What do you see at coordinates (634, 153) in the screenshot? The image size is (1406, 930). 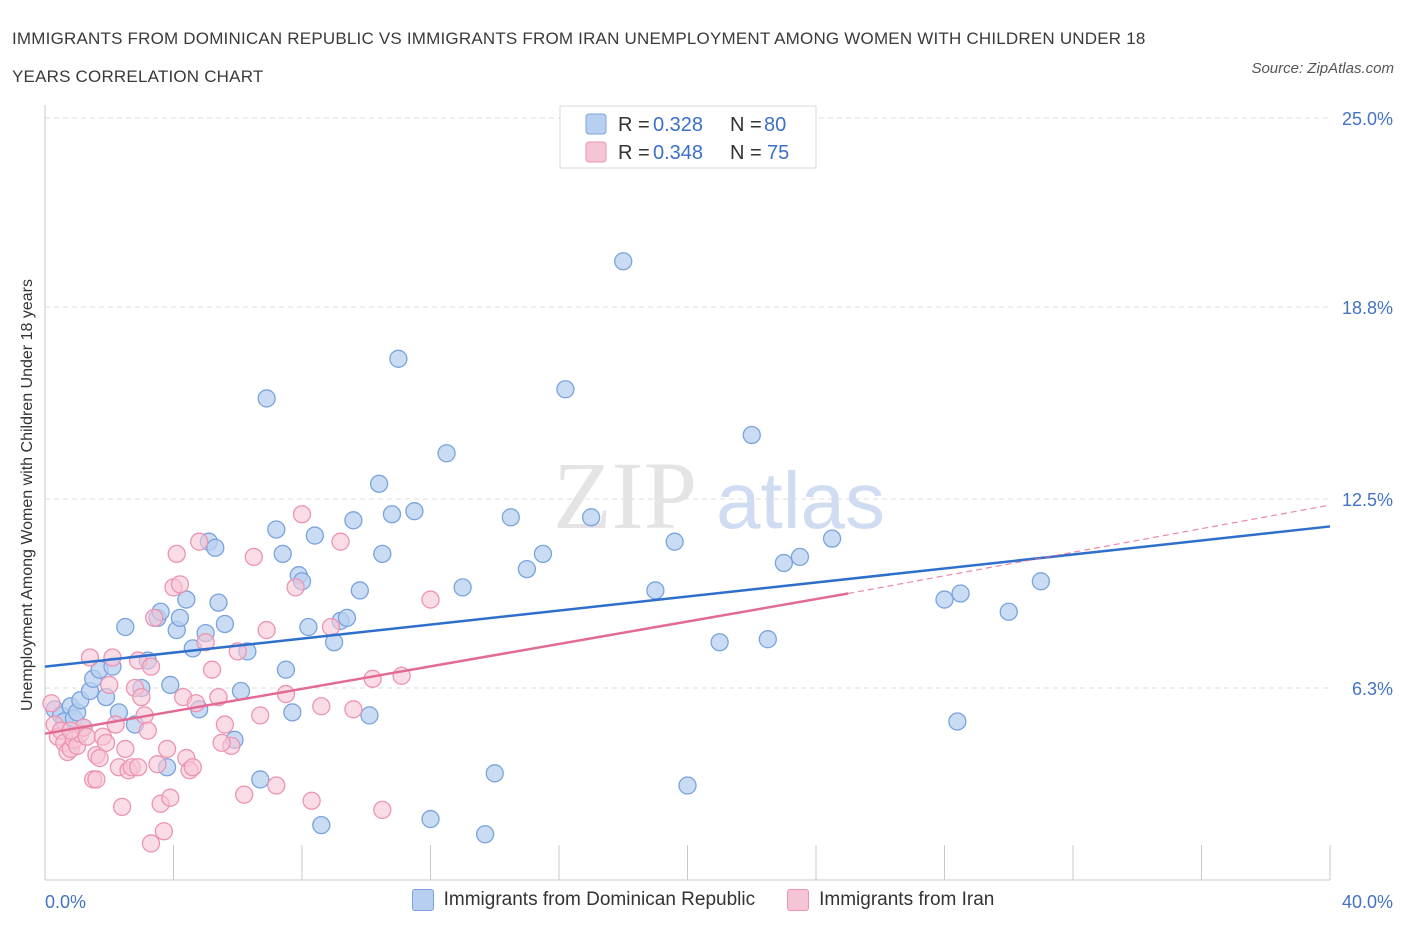 I see `legend-r-label-2: R =` at bounding box center [634, 153].